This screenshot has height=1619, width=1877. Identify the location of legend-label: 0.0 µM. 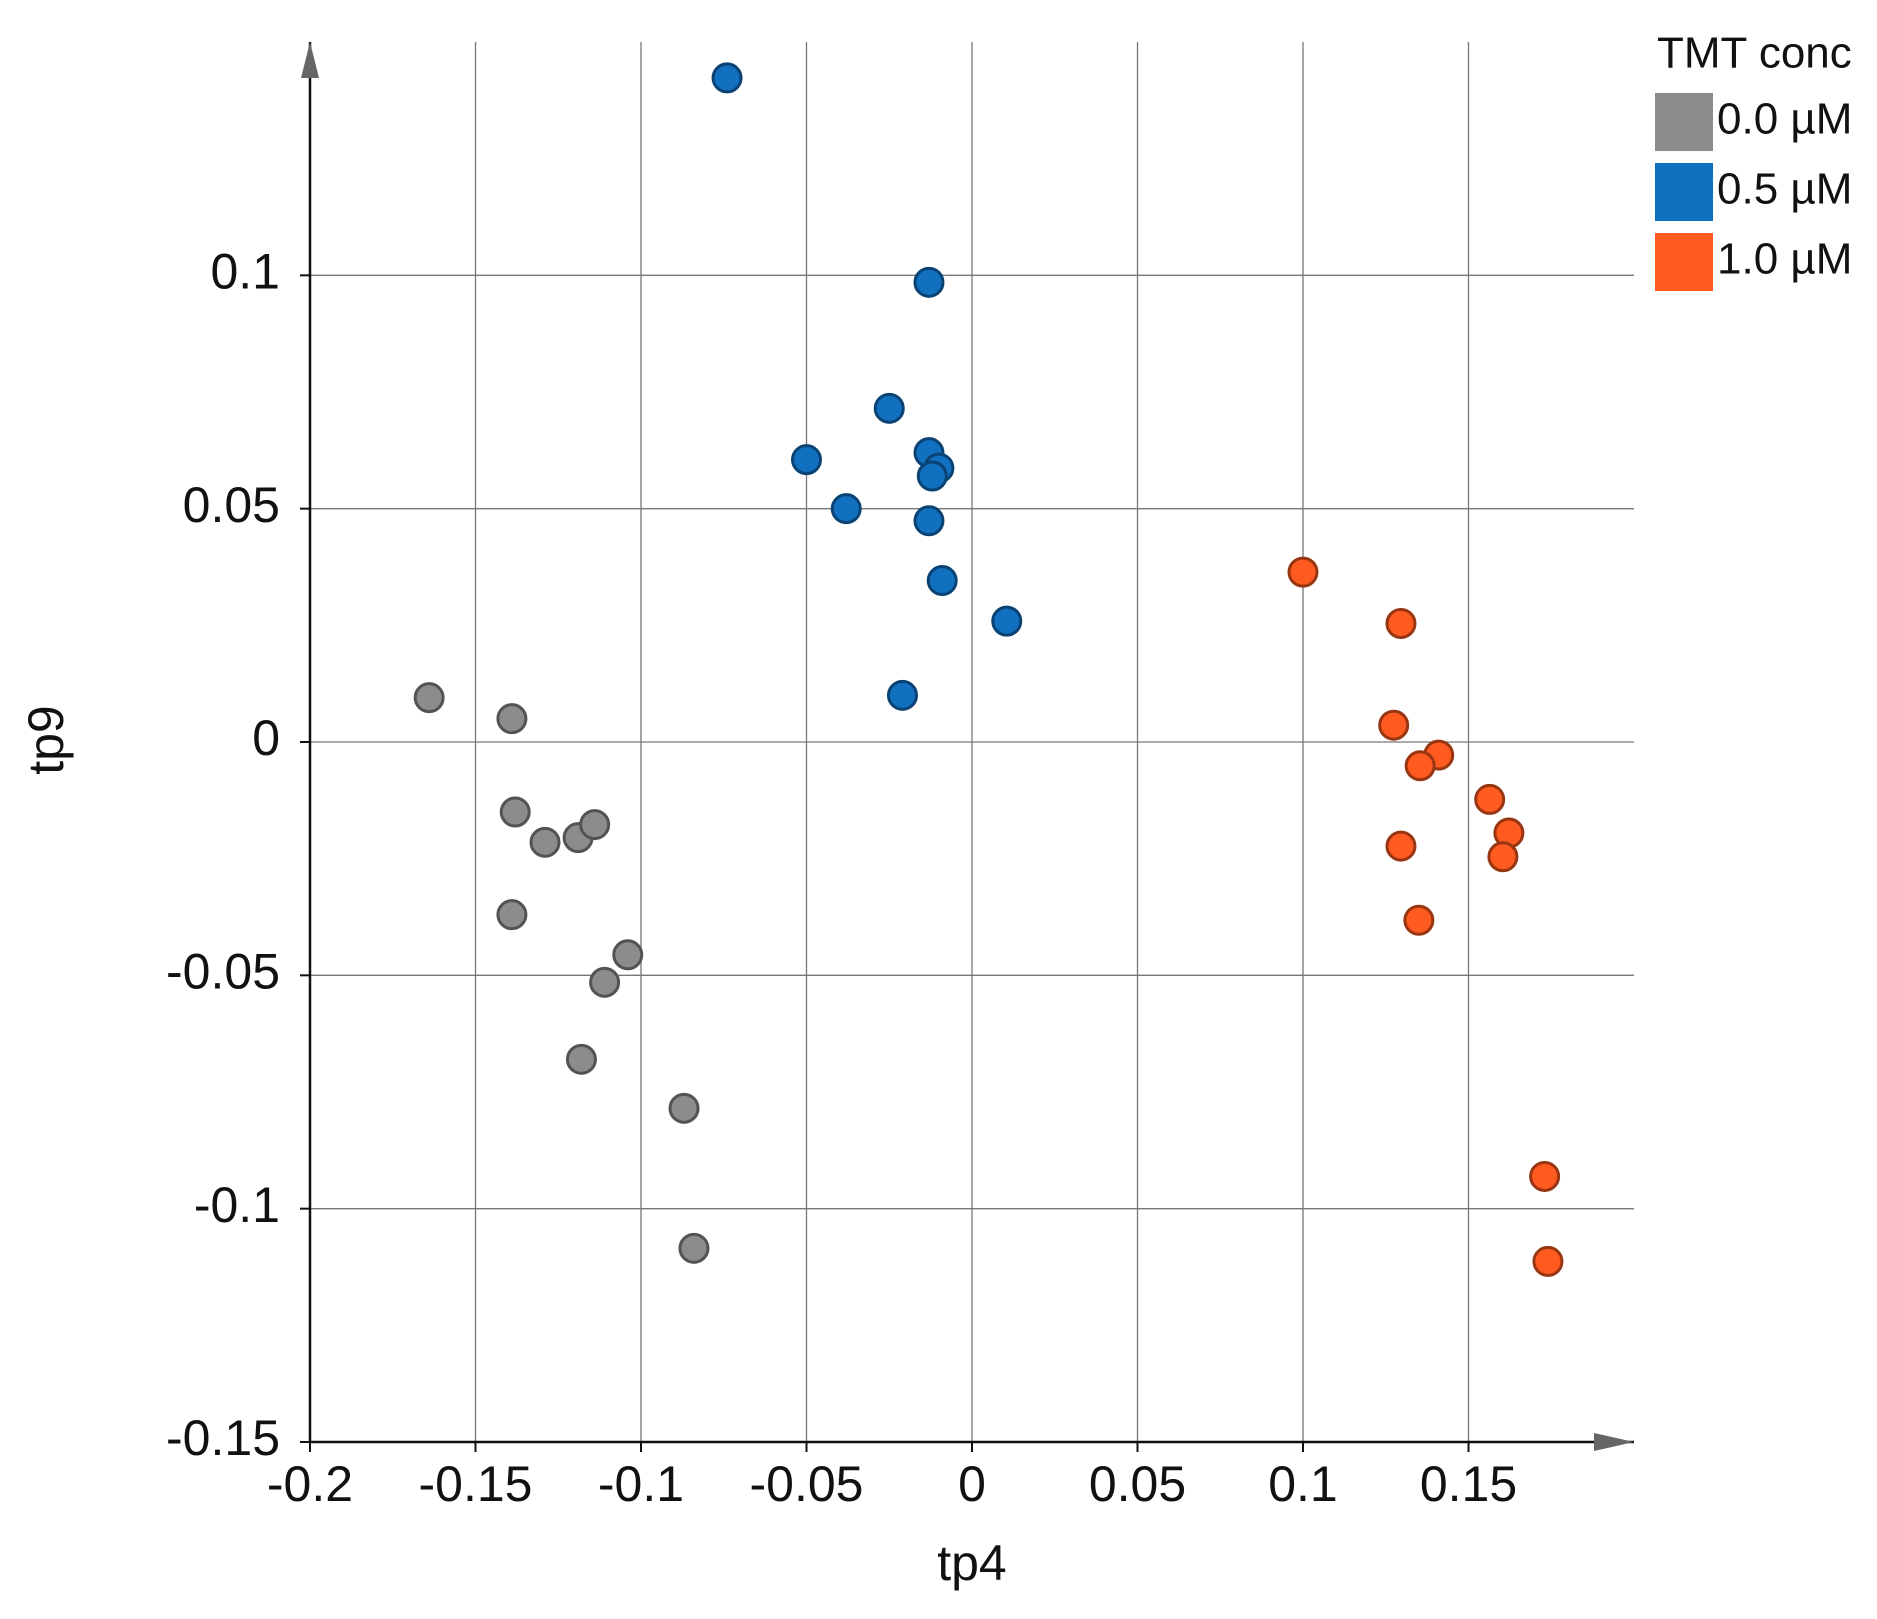
(1784, 119).